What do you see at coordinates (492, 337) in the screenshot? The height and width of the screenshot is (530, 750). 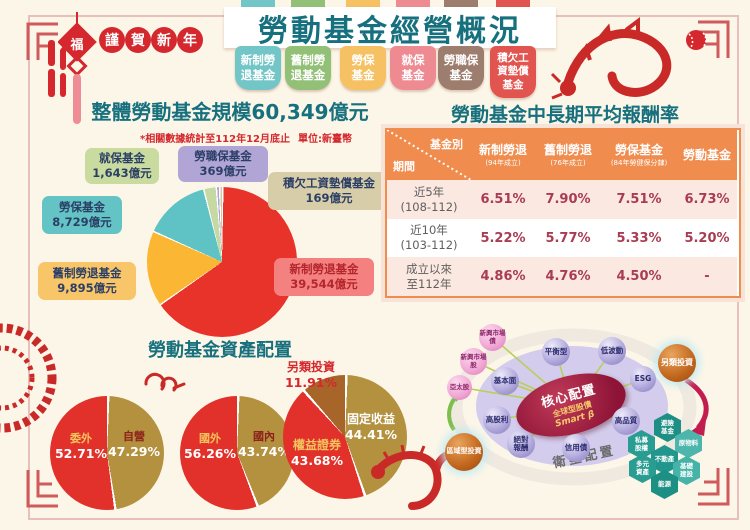 I see `ball-emerging-market-bonds: 新興市場債` at bounding box center [492, 337].